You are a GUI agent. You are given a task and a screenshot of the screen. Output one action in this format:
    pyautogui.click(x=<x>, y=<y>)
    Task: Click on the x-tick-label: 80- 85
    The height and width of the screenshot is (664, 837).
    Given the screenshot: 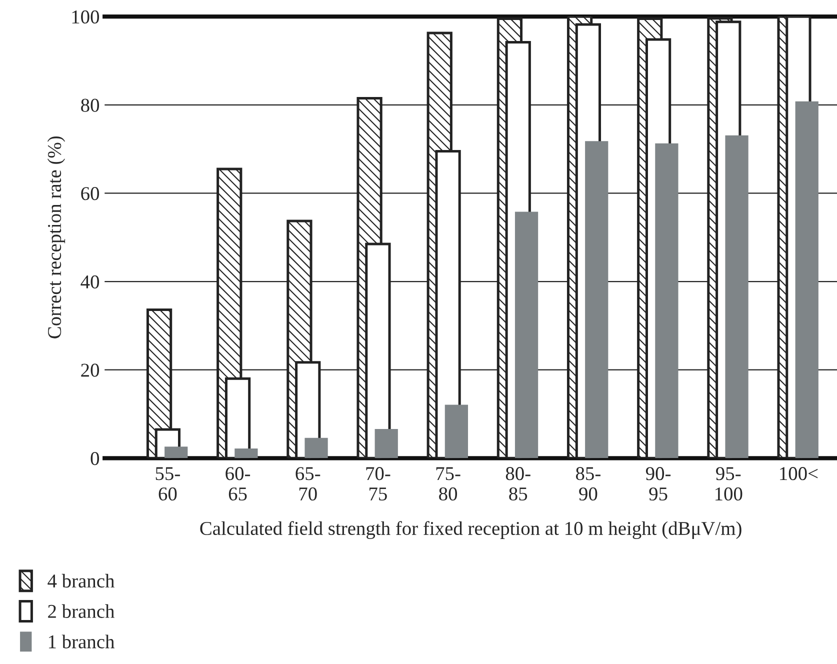 What is the action you would take?
    pyautogui.click(x=518, y=484)
    